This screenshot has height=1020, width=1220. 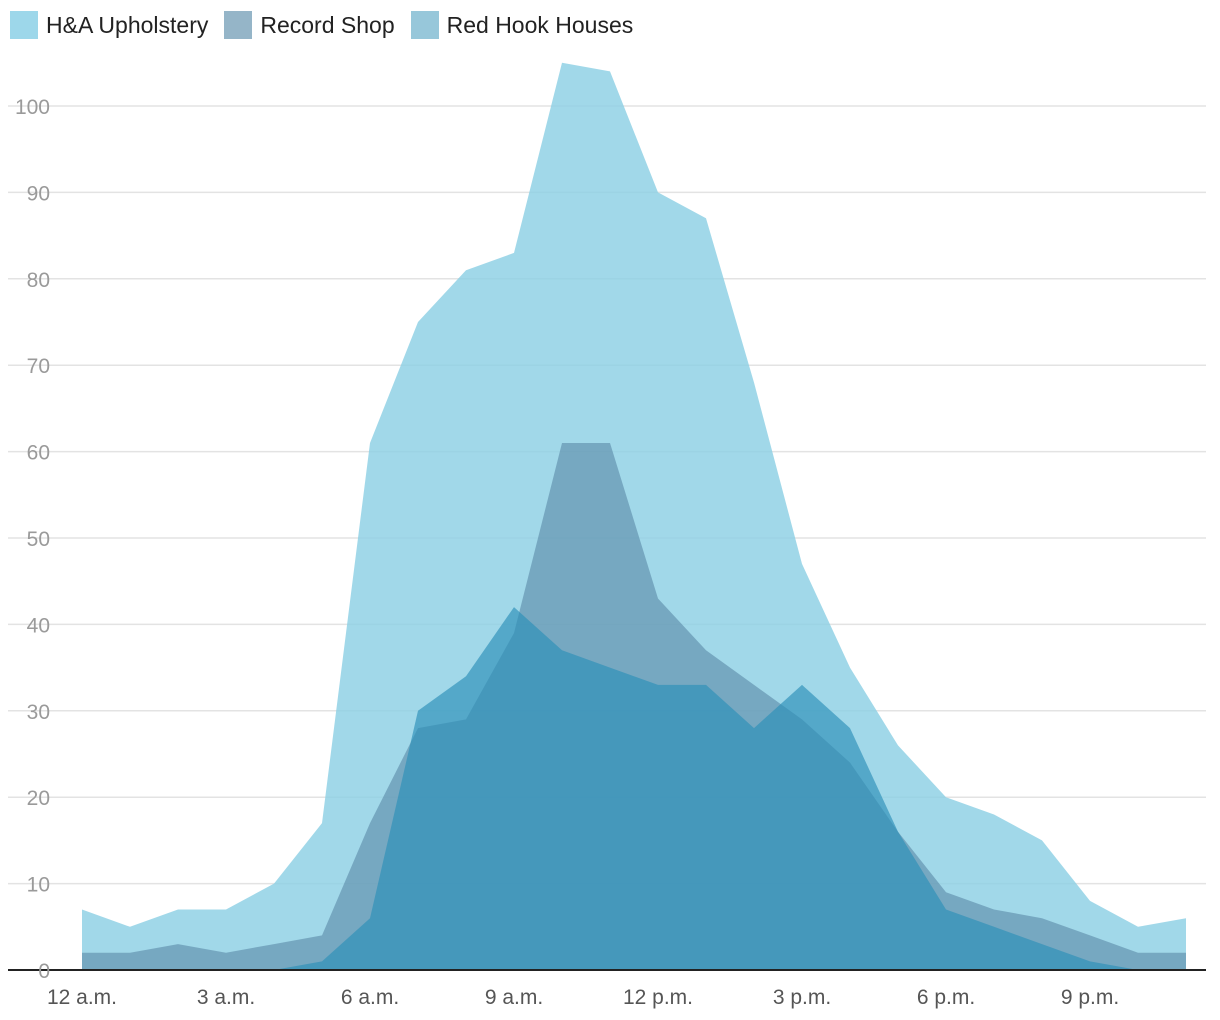 I want to click on x-tick-label: 3 a.m., so click(x=226, y=997).